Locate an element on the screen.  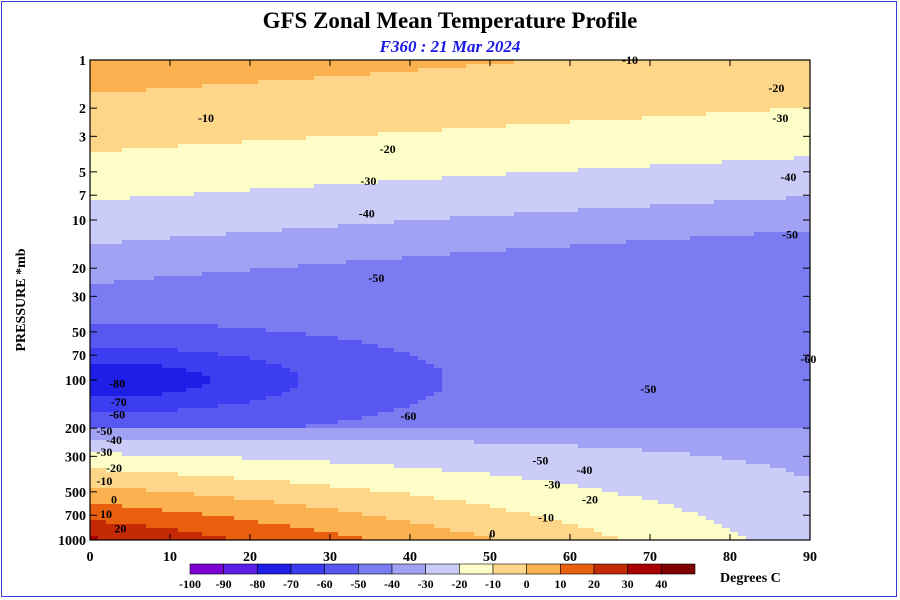
y-tick-label: 500 is located at coordinates (75, 493).